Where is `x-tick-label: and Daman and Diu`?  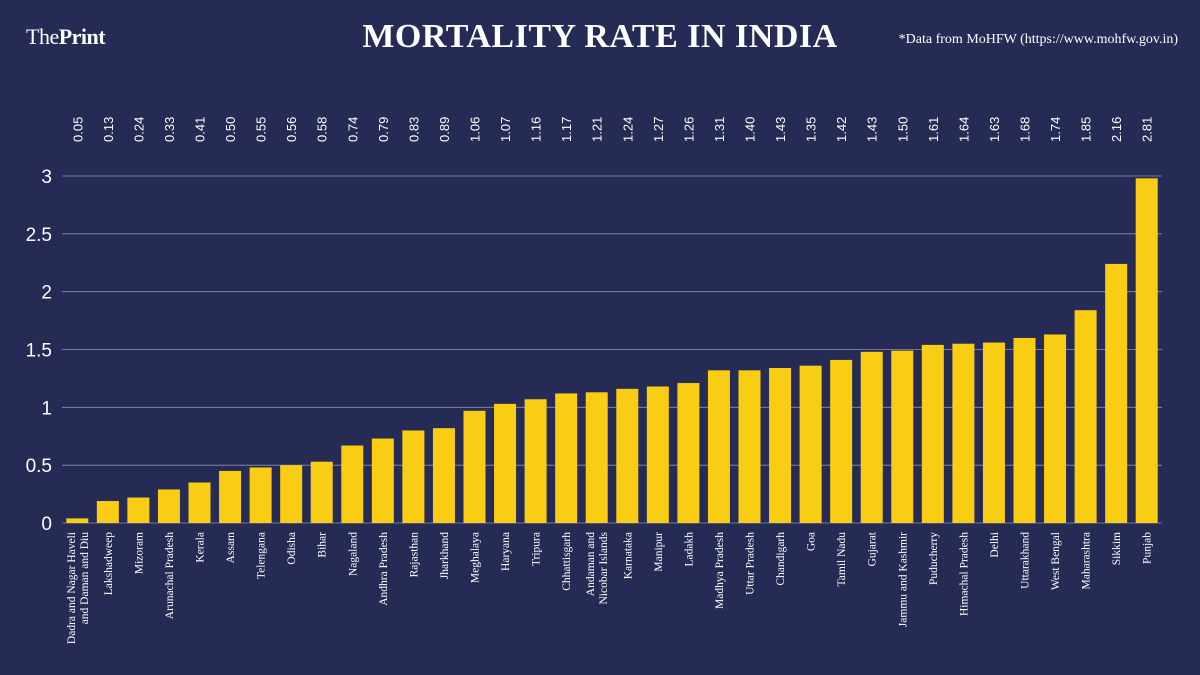
x-tick-label: and Daman and Diu is located at coordinates (85, 578).